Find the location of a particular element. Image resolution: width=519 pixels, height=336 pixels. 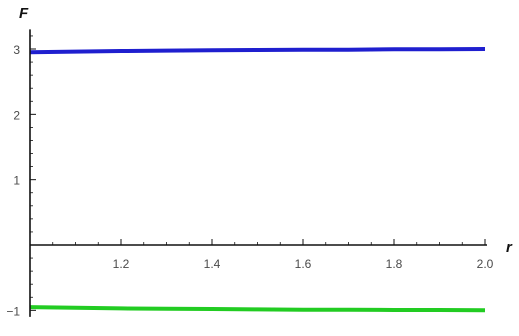

x-axis-label: r is located at coordinates (509, 247).